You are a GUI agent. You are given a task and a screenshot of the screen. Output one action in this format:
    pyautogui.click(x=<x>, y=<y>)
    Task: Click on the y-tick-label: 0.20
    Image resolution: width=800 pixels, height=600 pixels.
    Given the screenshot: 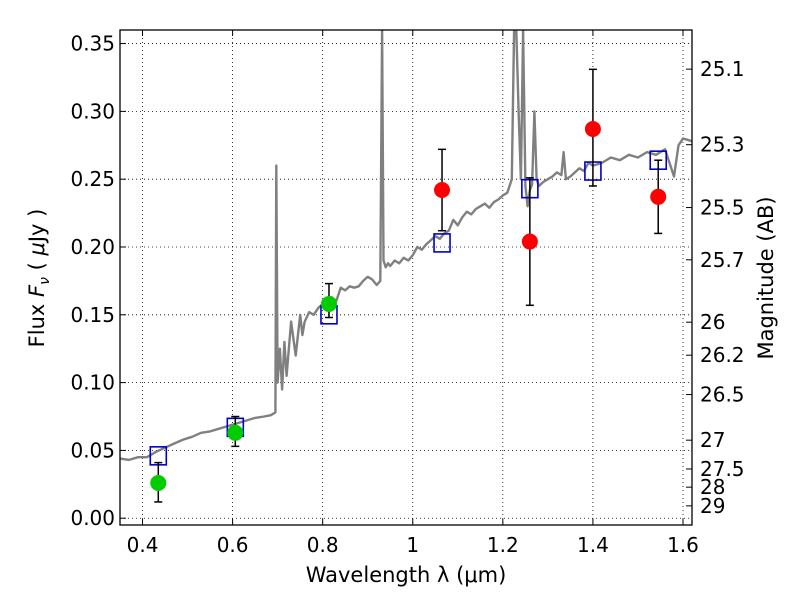 What is the action you would take?
    pyautogui.click(x=92, y=247)
    